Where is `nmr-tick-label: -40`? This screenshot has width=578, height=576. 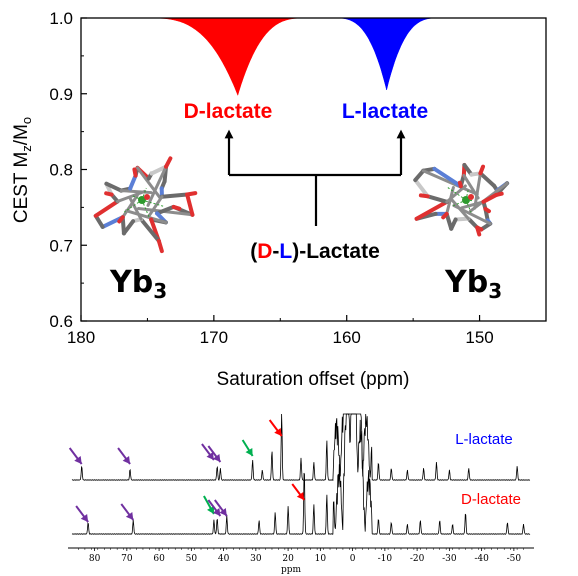 nmr-tick-label: -40 is located at coordinates (481, 559).